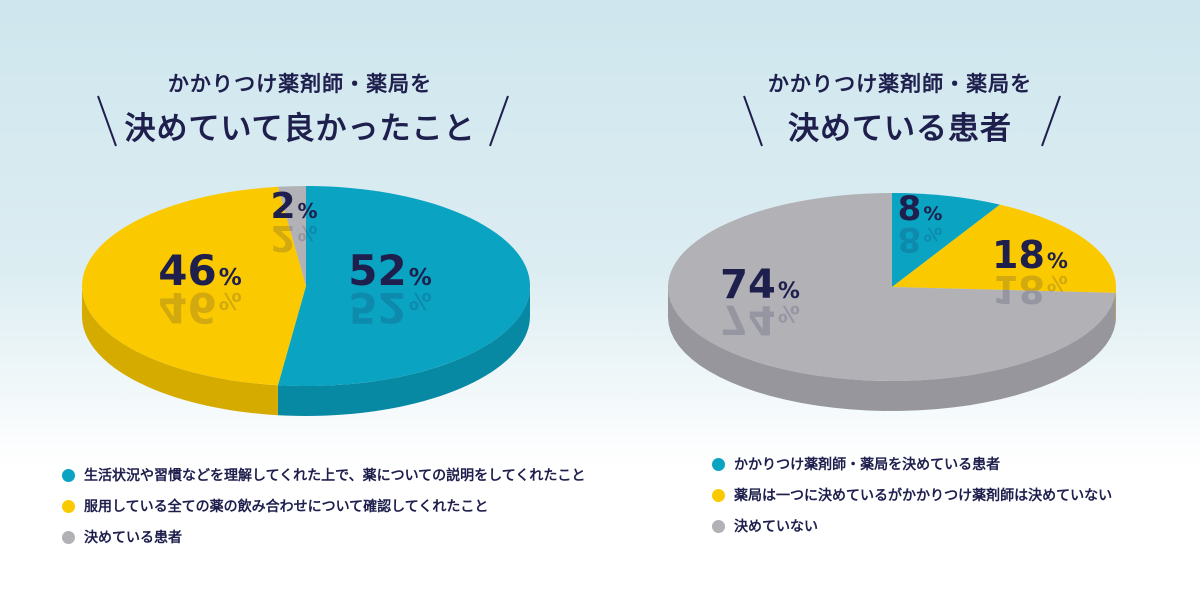 The height and width of the screenshot is (600, 1200). What do you see at coordinates (107, 121) in the screenshot?
I see `left-title-slash-left-icon` at bounding box center [107, 121].